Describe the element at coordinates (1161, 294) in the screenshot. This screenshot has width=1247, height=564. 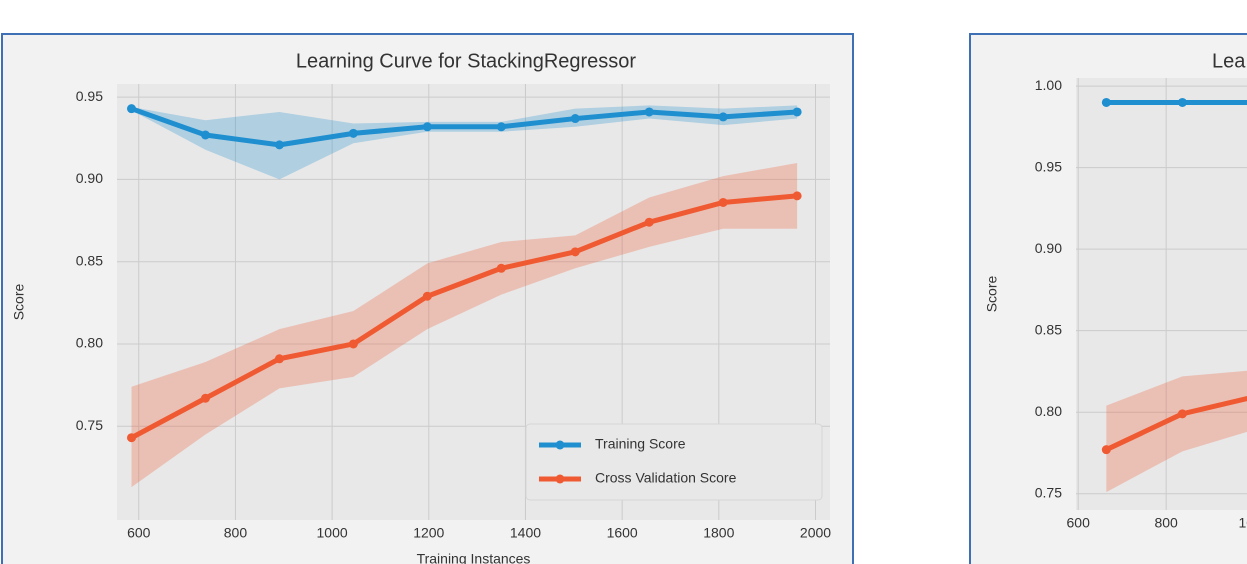
I see `plot-area` at that location.